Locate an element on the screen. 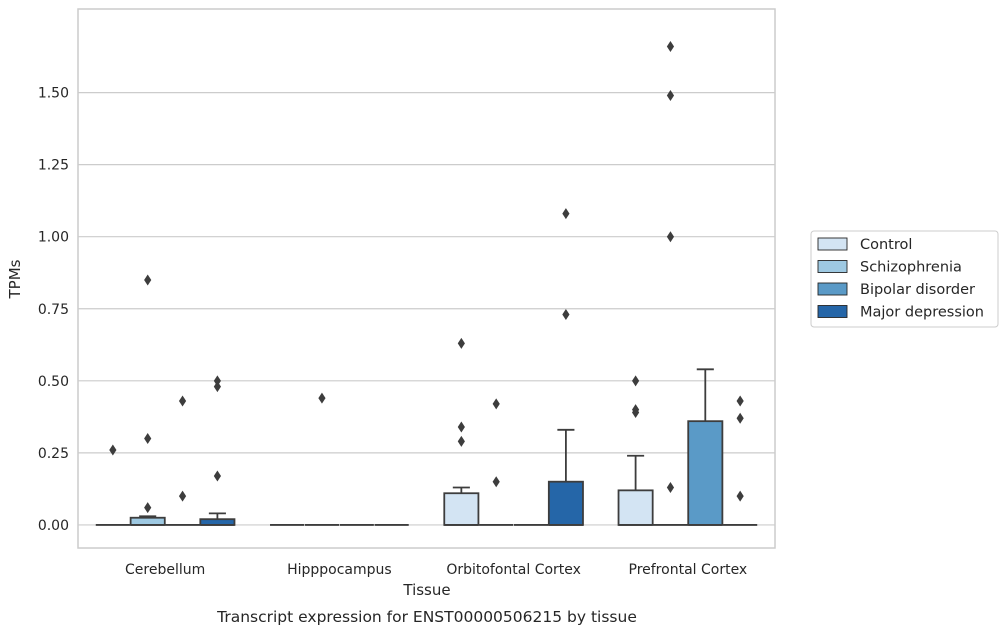  y-tick-label: 0.50 is located at coordinates (53, 382).